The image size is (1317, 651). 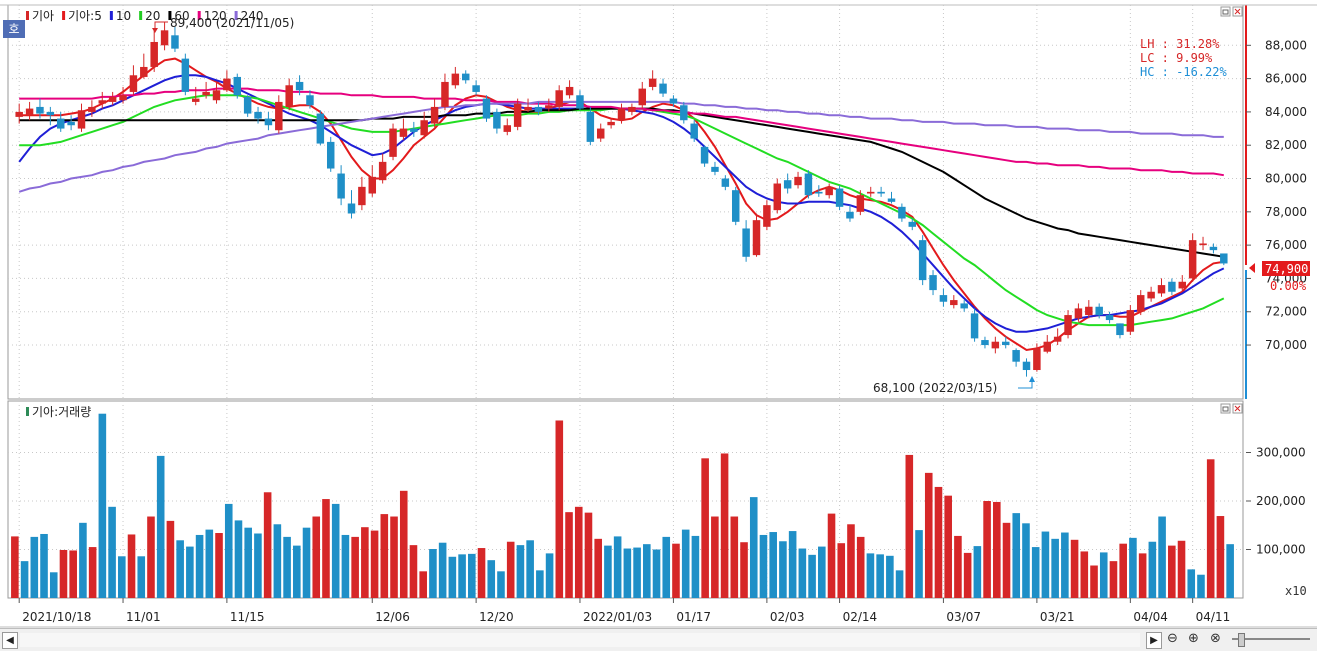 What do you see at coordinates (1231, 408) in the screenshot?
I see `volume-panel-controls` at bounding box center [1231, 408].